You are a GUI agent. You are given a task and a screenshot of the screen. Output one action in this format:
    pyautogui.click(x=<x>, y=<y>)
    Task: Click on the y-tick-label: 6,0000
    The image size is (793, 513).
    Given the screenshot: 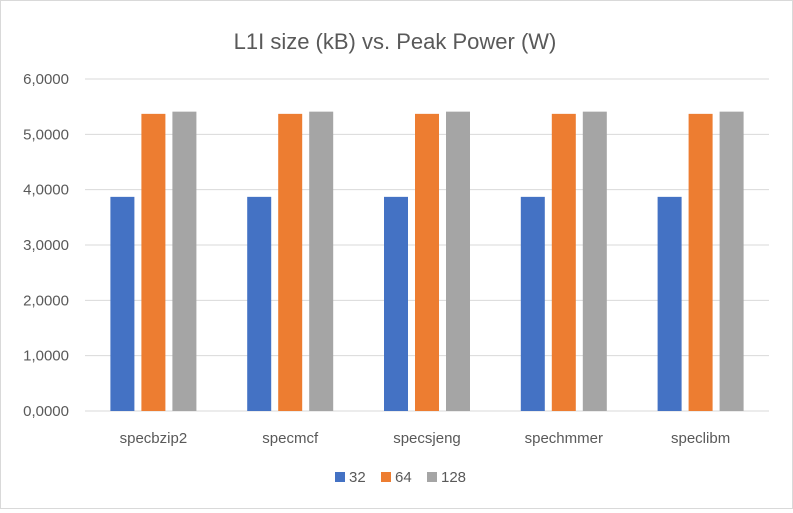 What is the action you would take?
    pyautogui.click(x=46, y=79)
    